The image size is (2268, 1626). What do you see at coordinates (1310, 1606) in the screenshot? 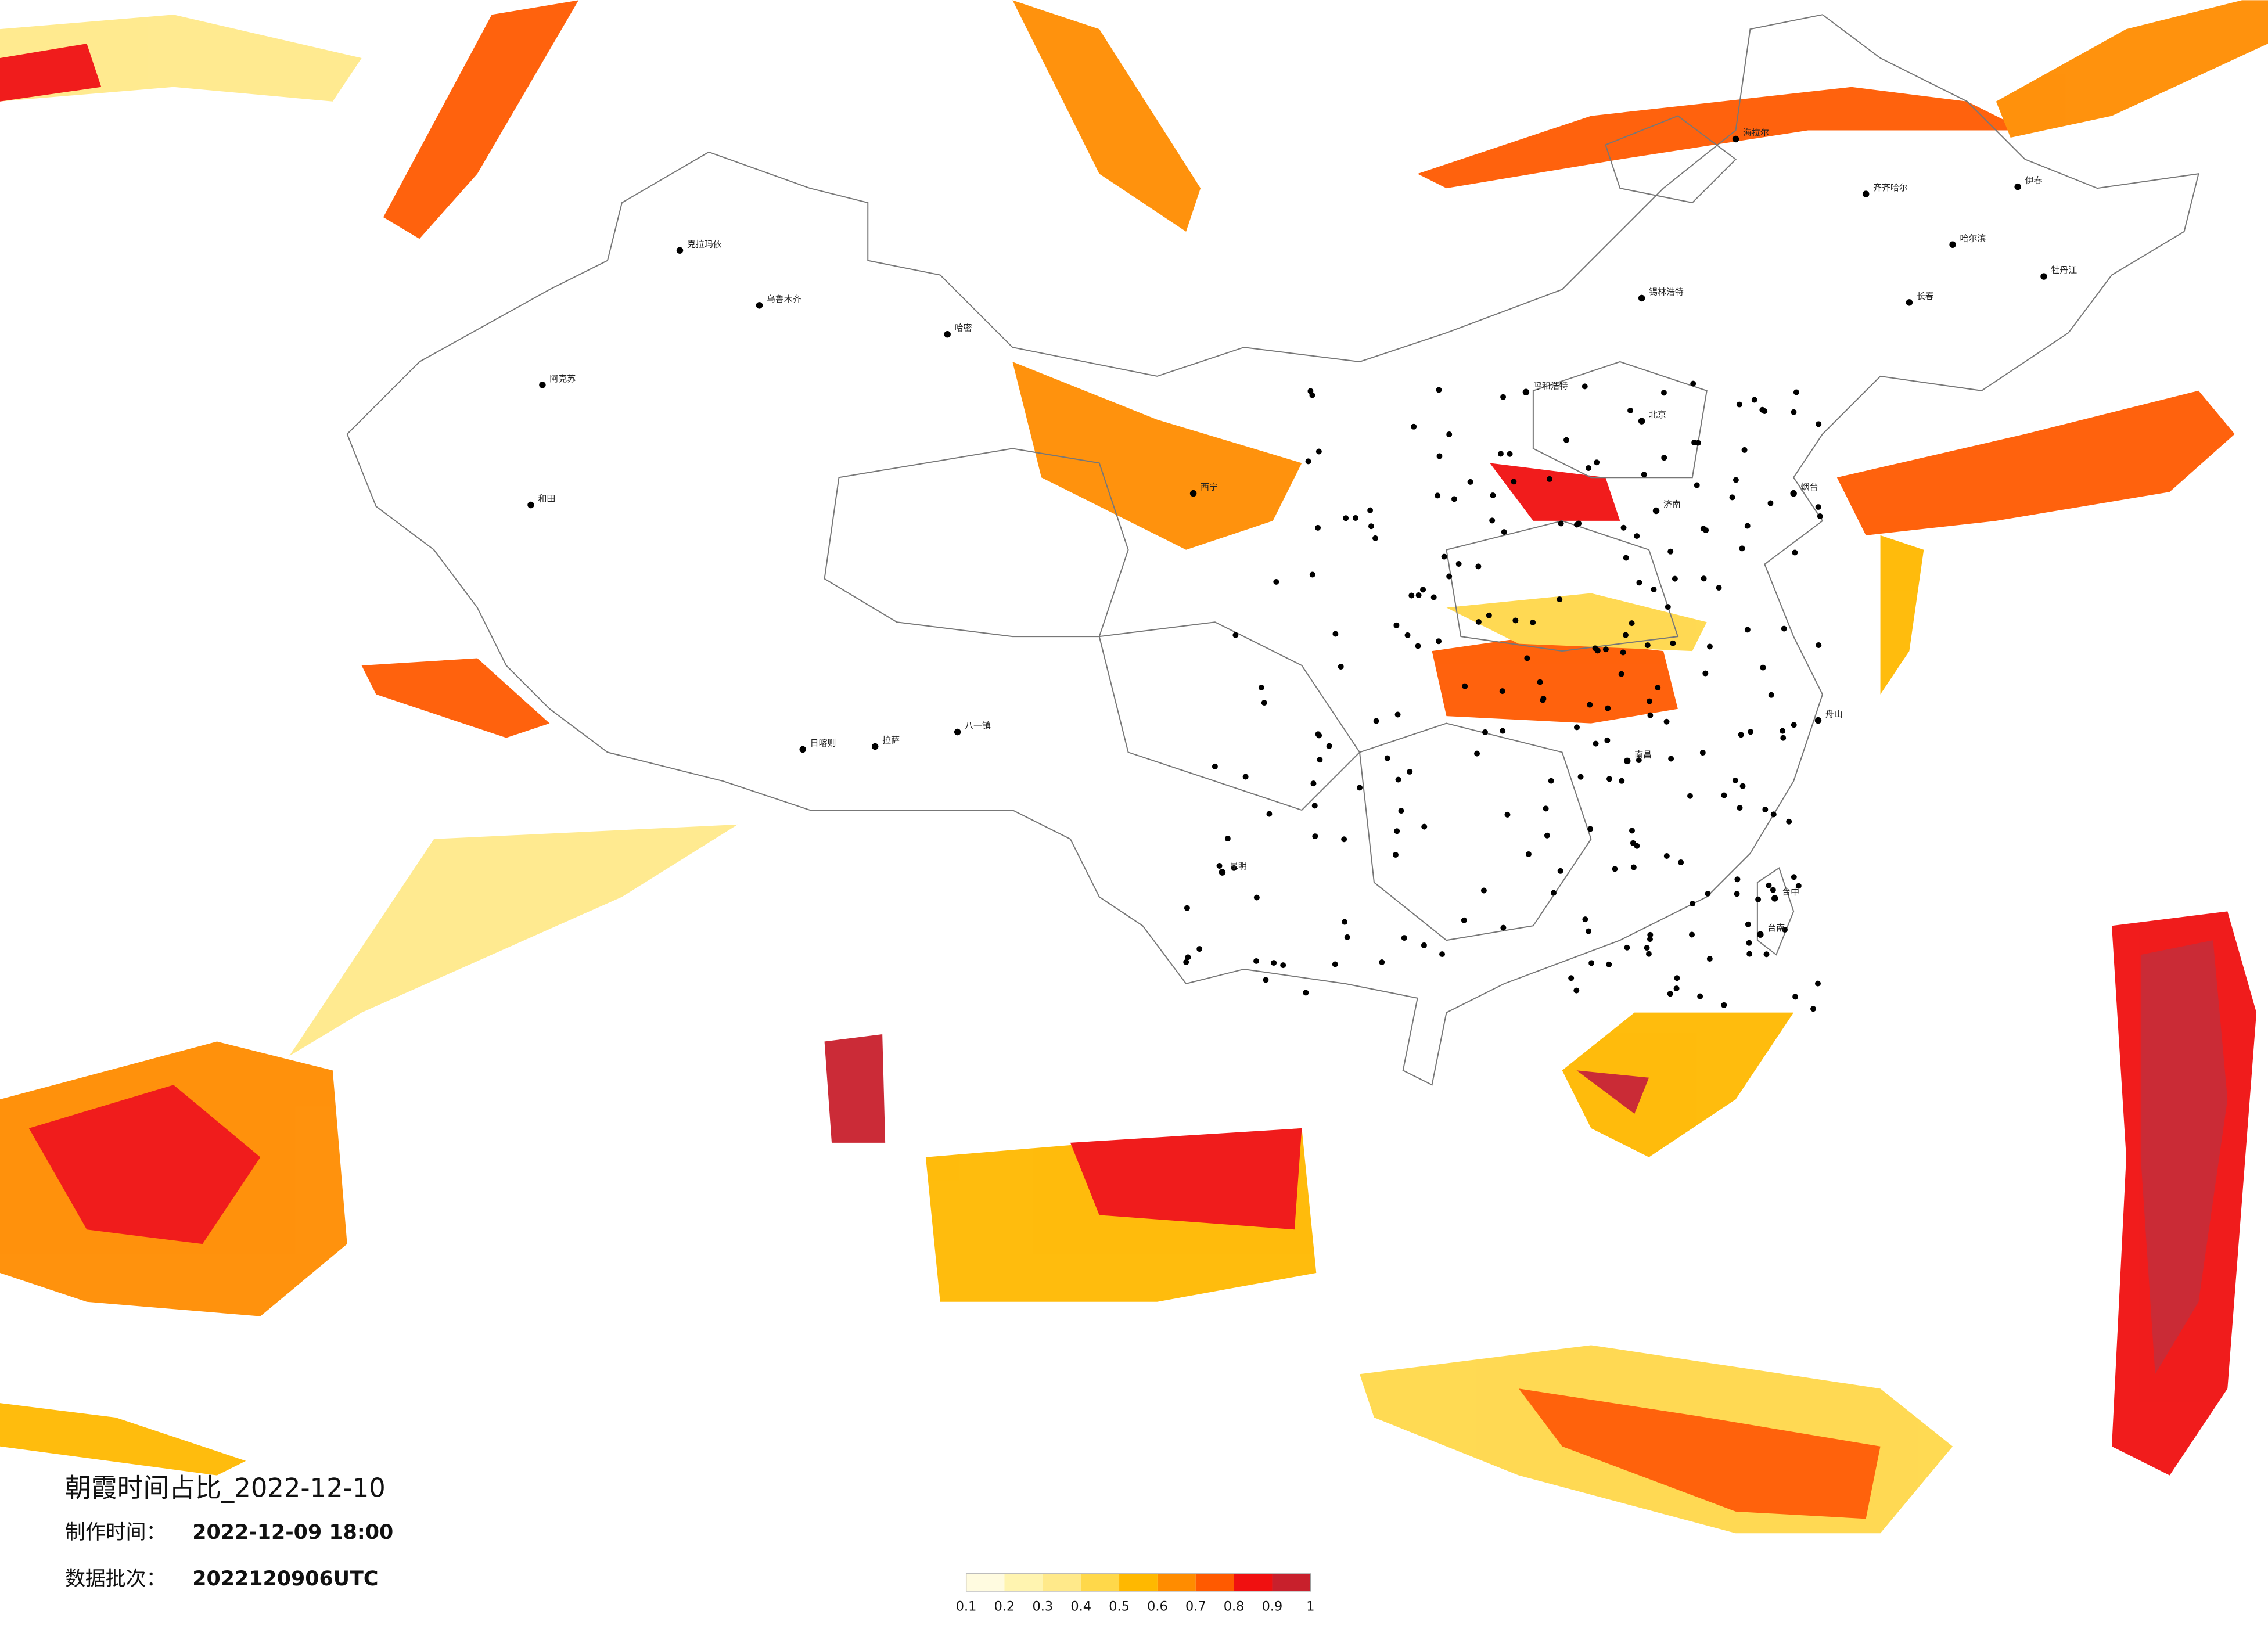
I see `colorbar-tick-label: 1` at bounding box center [1310, 1606].